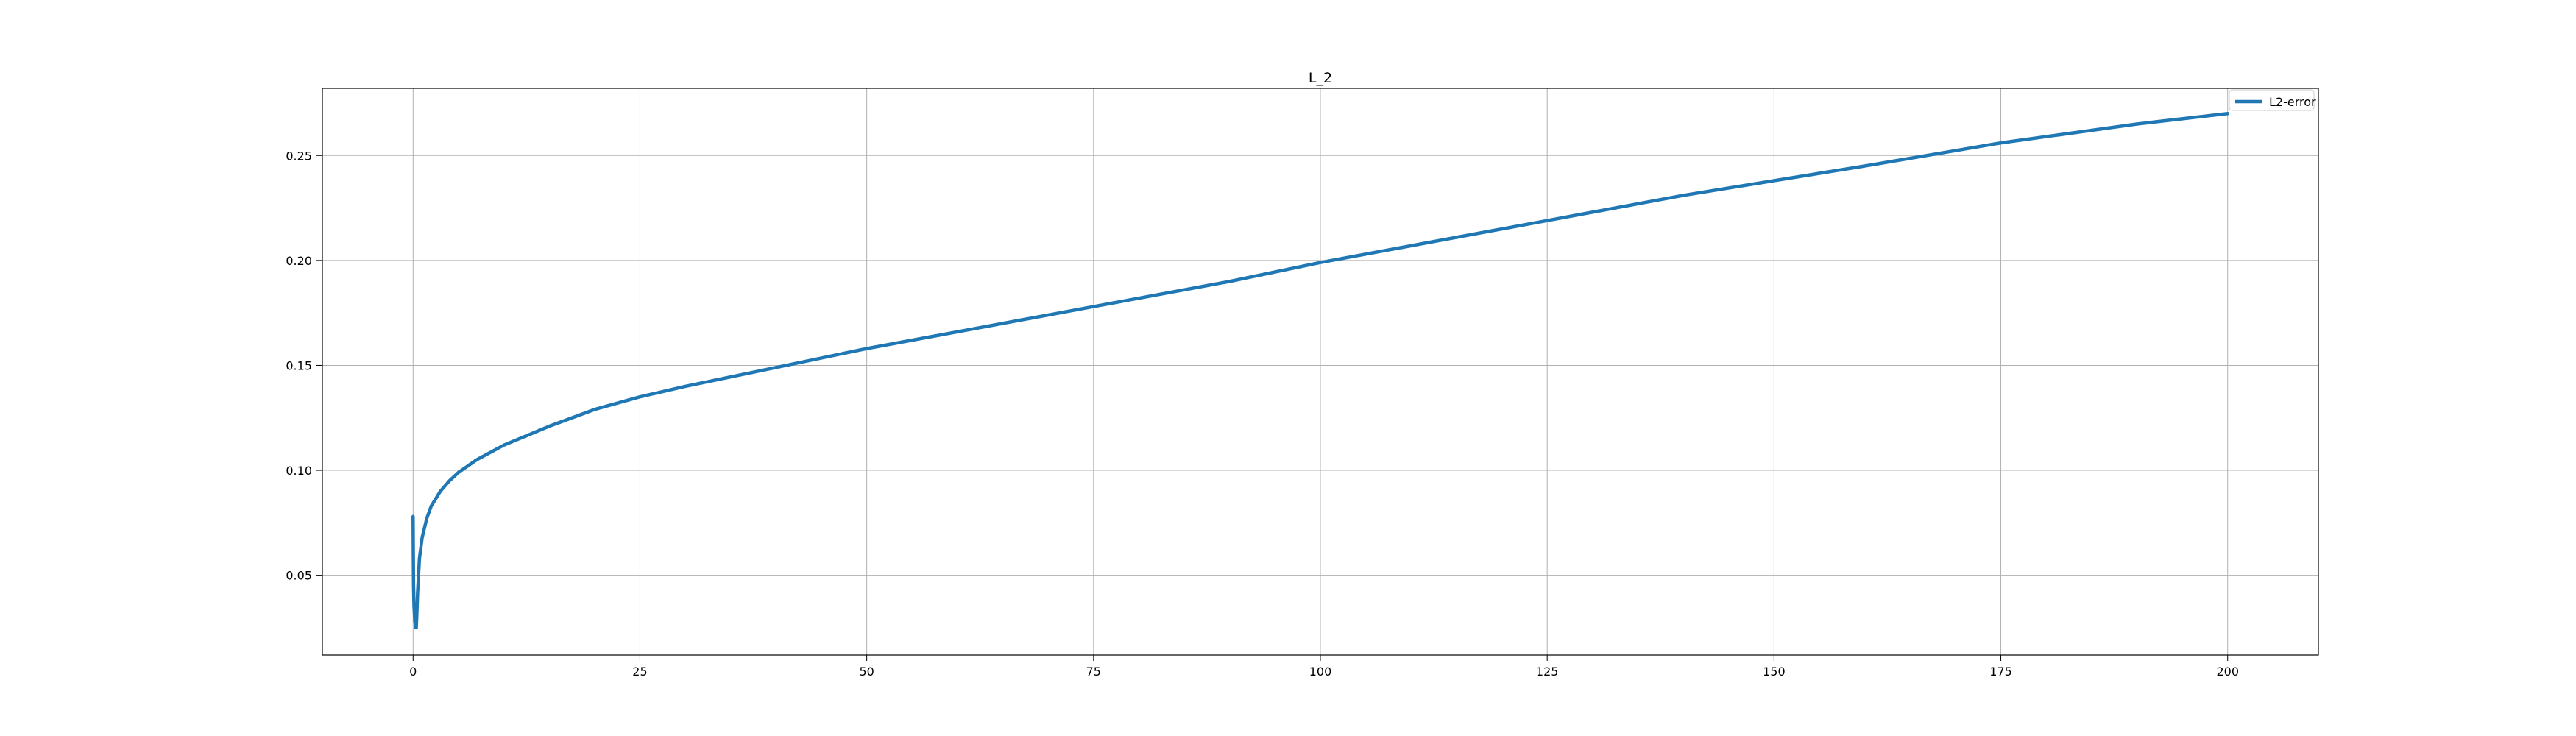 The width and height of the screenshot is (2576, 736). I want to click on legend: L2-error, so click(2272, 100).